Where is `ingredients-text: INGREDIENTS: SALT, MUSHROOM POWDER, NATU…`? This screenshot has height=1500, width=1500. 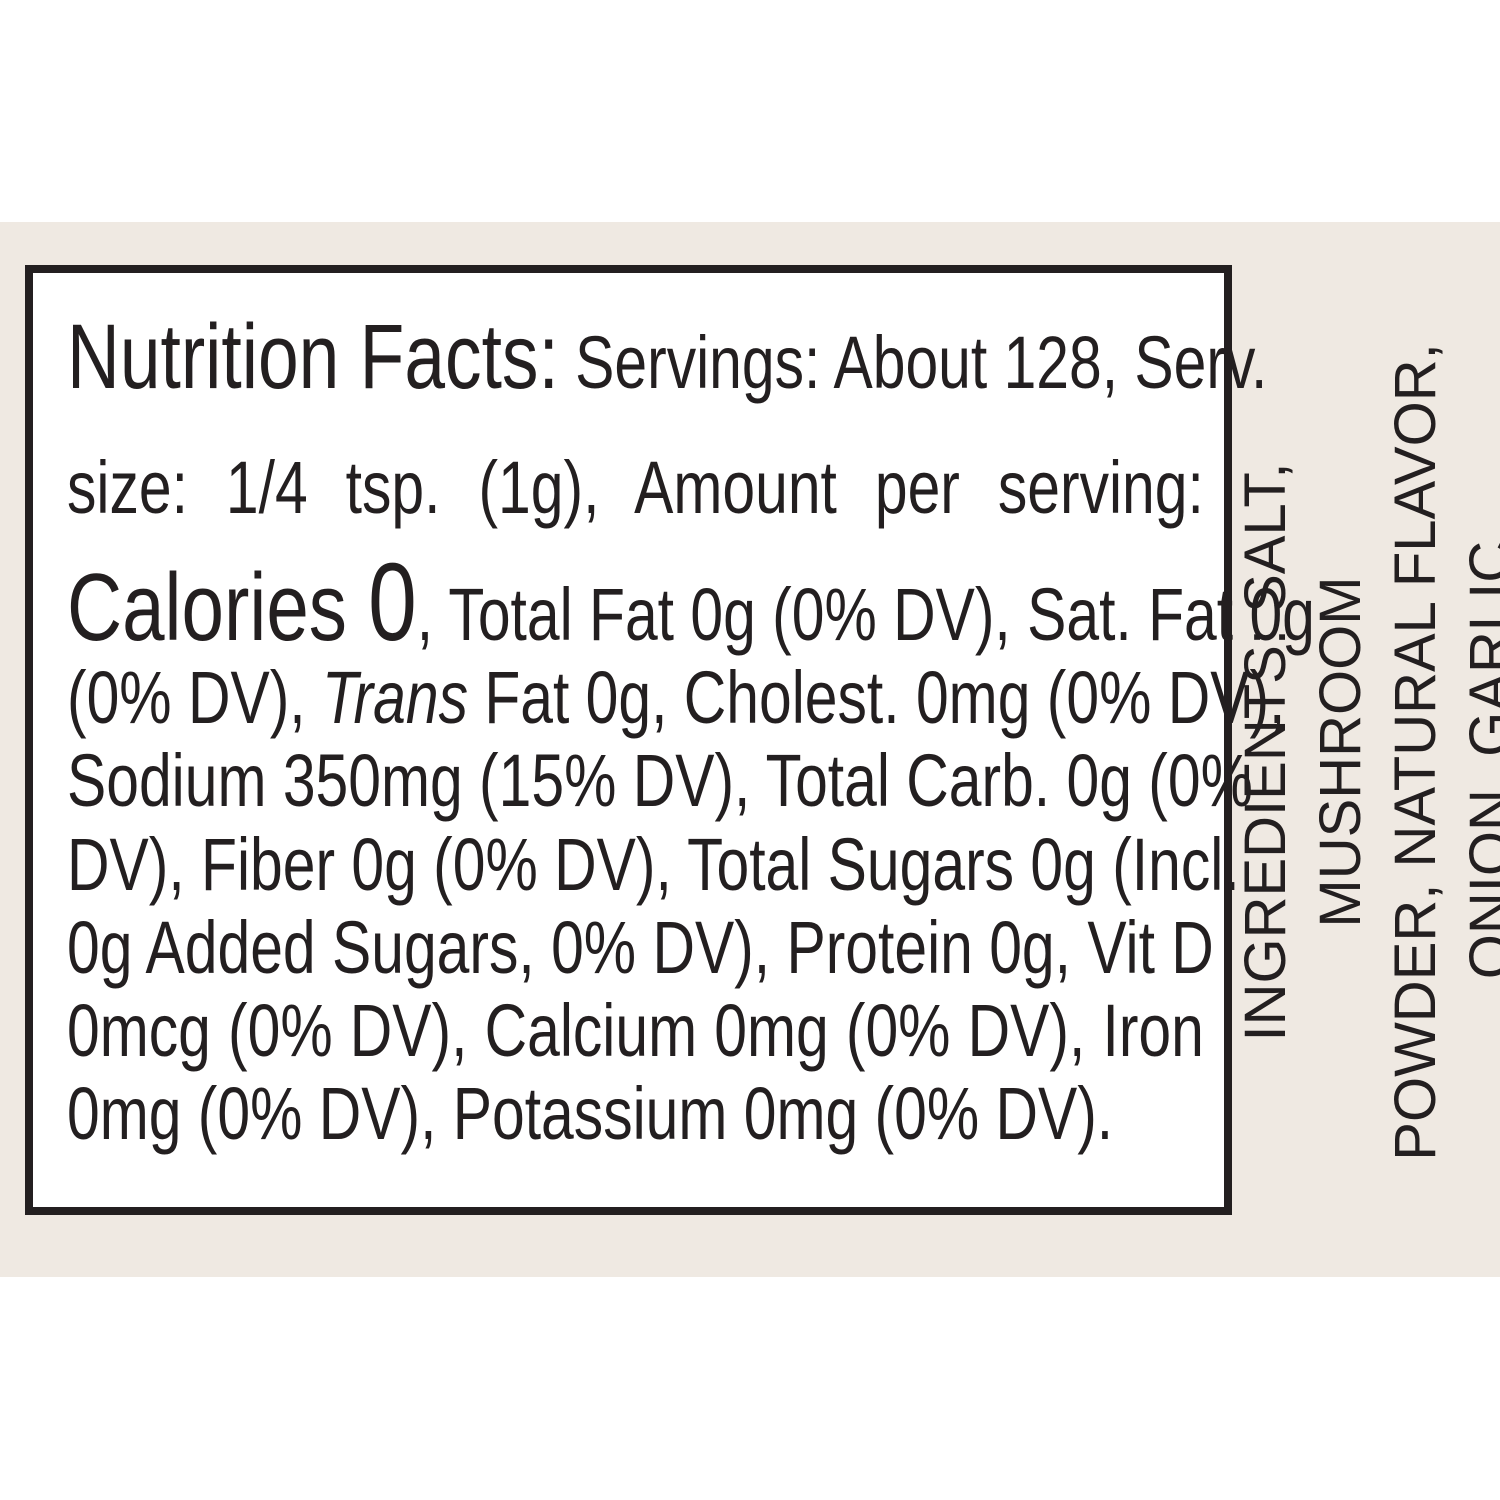 ingredients-text: INGREDIENTS: SALT, MUSHROOM POWDER, NATU… is located at coordinates (1364, 752).